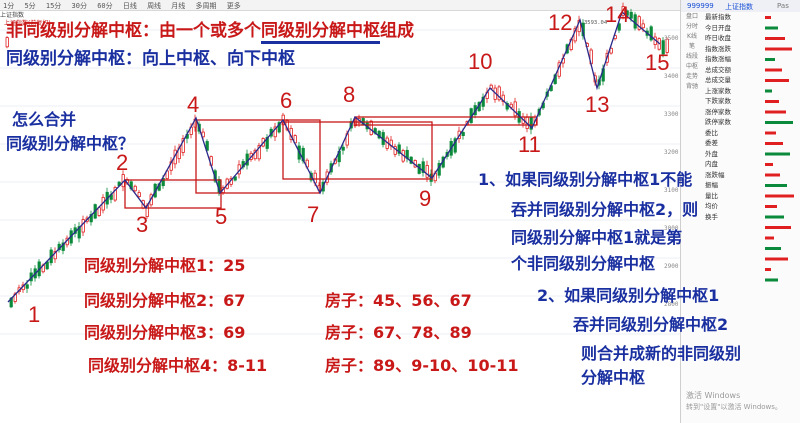  Describe the element at coordinates (783, 6) in the screenshot. I see `panel-tag: Pas` at that location.